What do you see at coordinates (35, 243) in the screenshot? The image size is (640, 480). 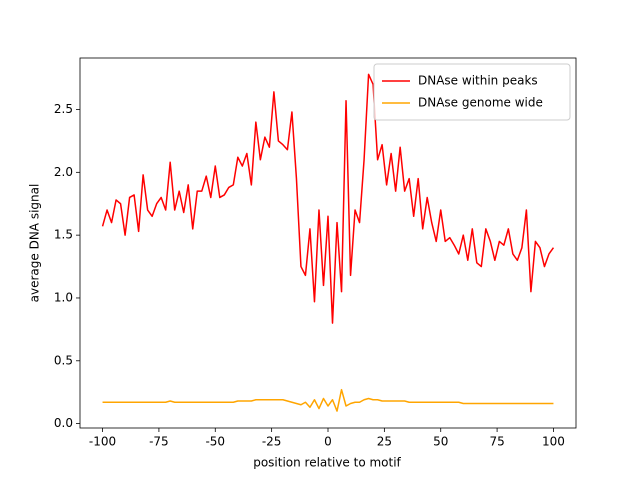 I see `y-axis-label: average DNA signal` at bounding box center [35, 243].